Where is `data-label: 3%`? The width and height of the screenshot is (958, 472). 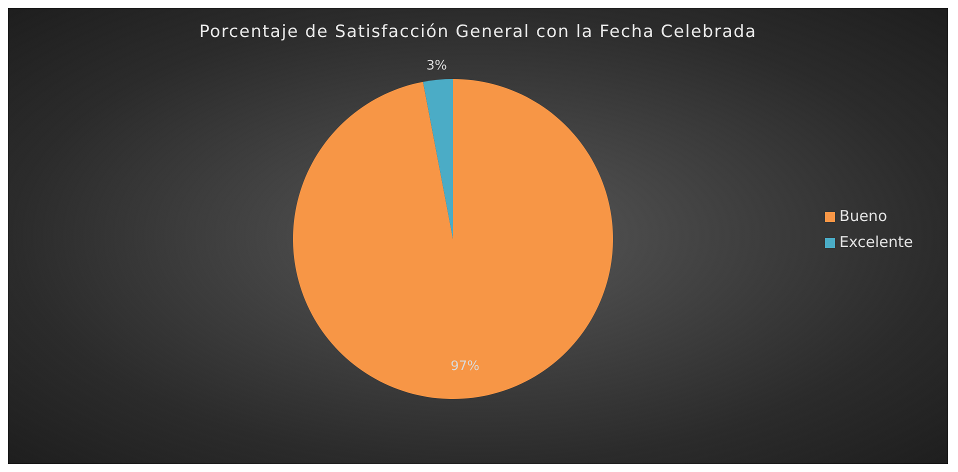
data-label: 3% is located at coordinates (436, 66).